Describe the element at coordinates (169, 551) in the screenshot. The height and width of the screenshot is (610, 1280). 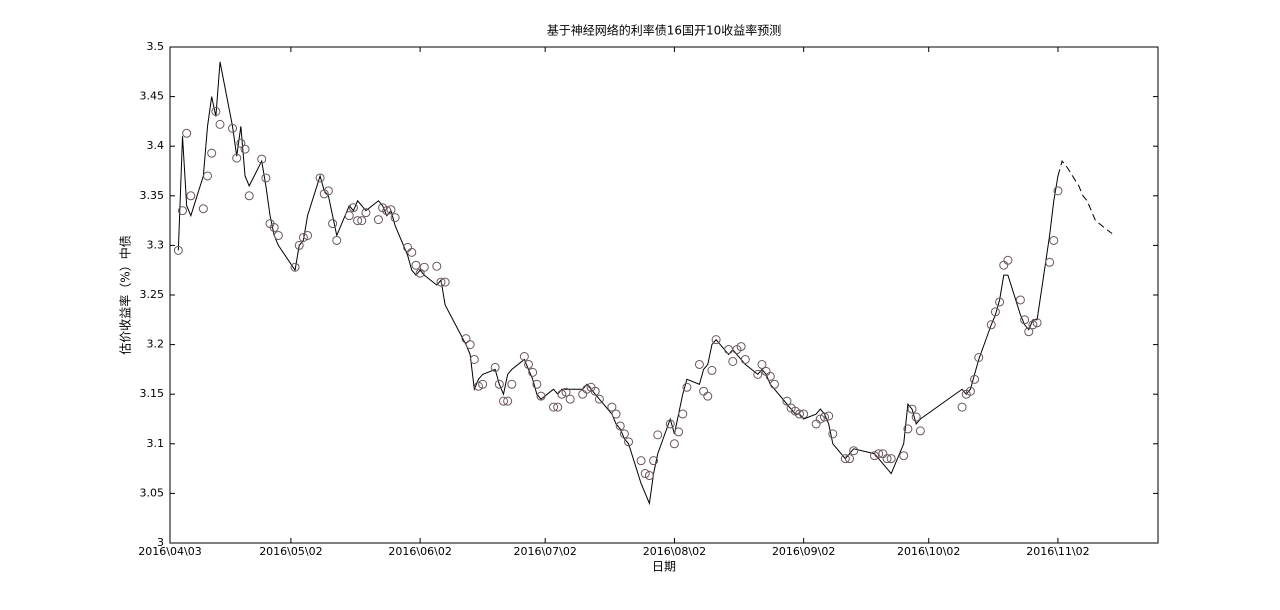
I see `x-tick-label: 2016\04\03` at that location.